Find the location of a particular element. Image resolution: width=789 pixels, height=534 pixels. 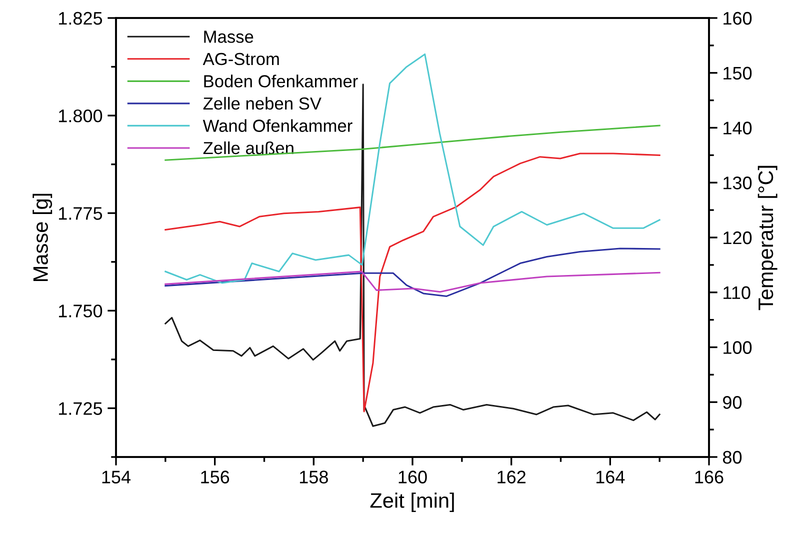

legend-label: Boden Ofenkammer is located at coordinates (281, 81).